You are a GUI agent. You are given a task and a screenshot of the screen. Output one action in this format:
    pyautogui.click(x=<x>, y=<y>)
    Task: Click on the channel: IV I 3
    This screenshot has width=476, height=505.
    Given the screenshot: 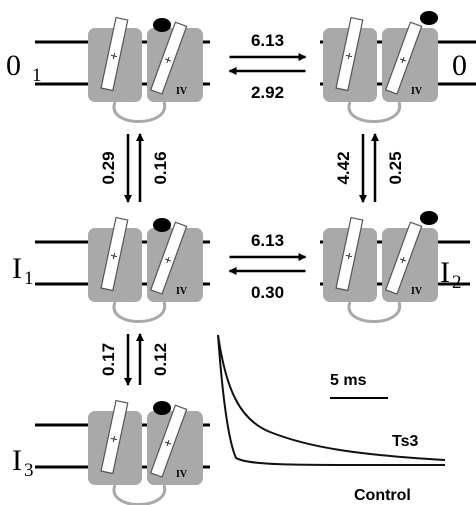 What is the action you would take?
    pyautogui.click(x=111, y=452)
    